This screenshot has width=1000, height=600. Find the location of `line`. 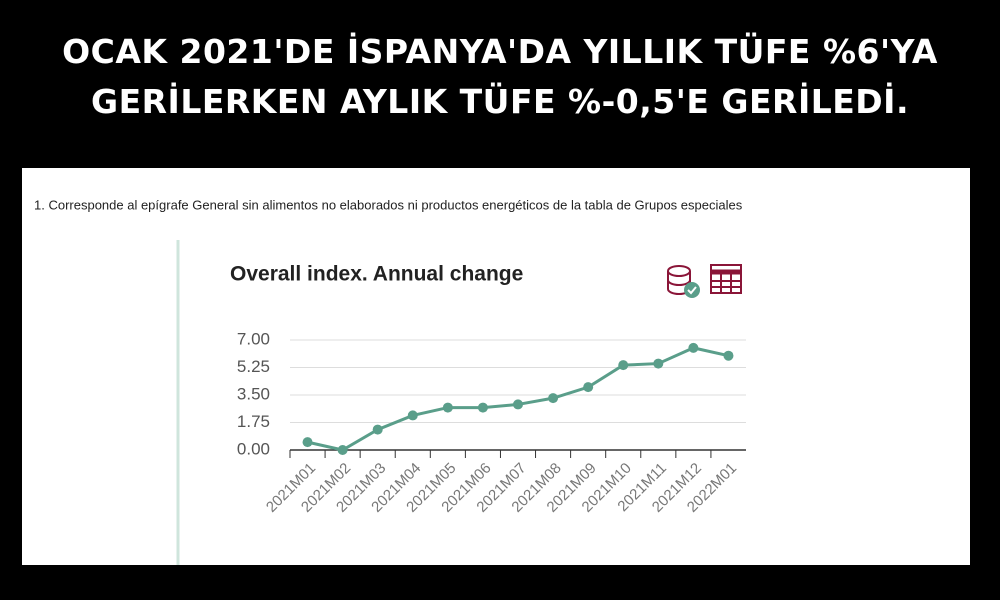

line is located at coordinates (518, 399).